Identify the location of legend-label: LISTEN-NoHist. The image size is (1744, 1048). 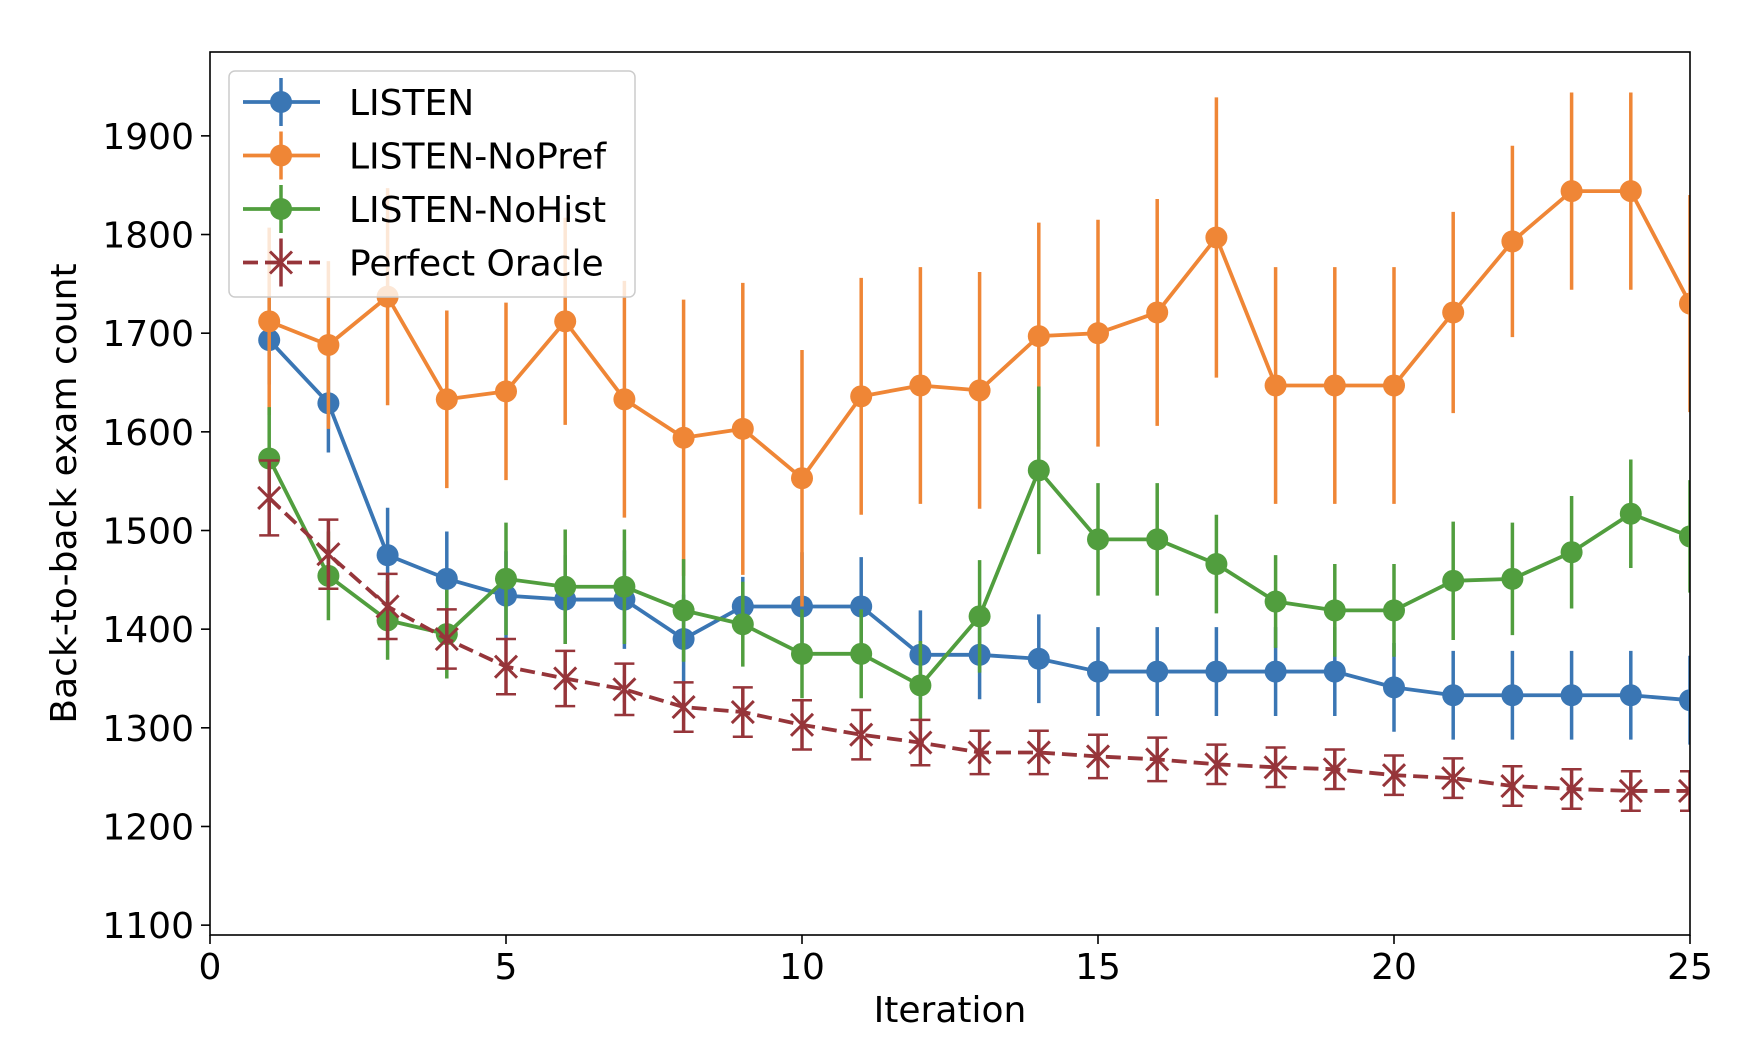
(477, 210).